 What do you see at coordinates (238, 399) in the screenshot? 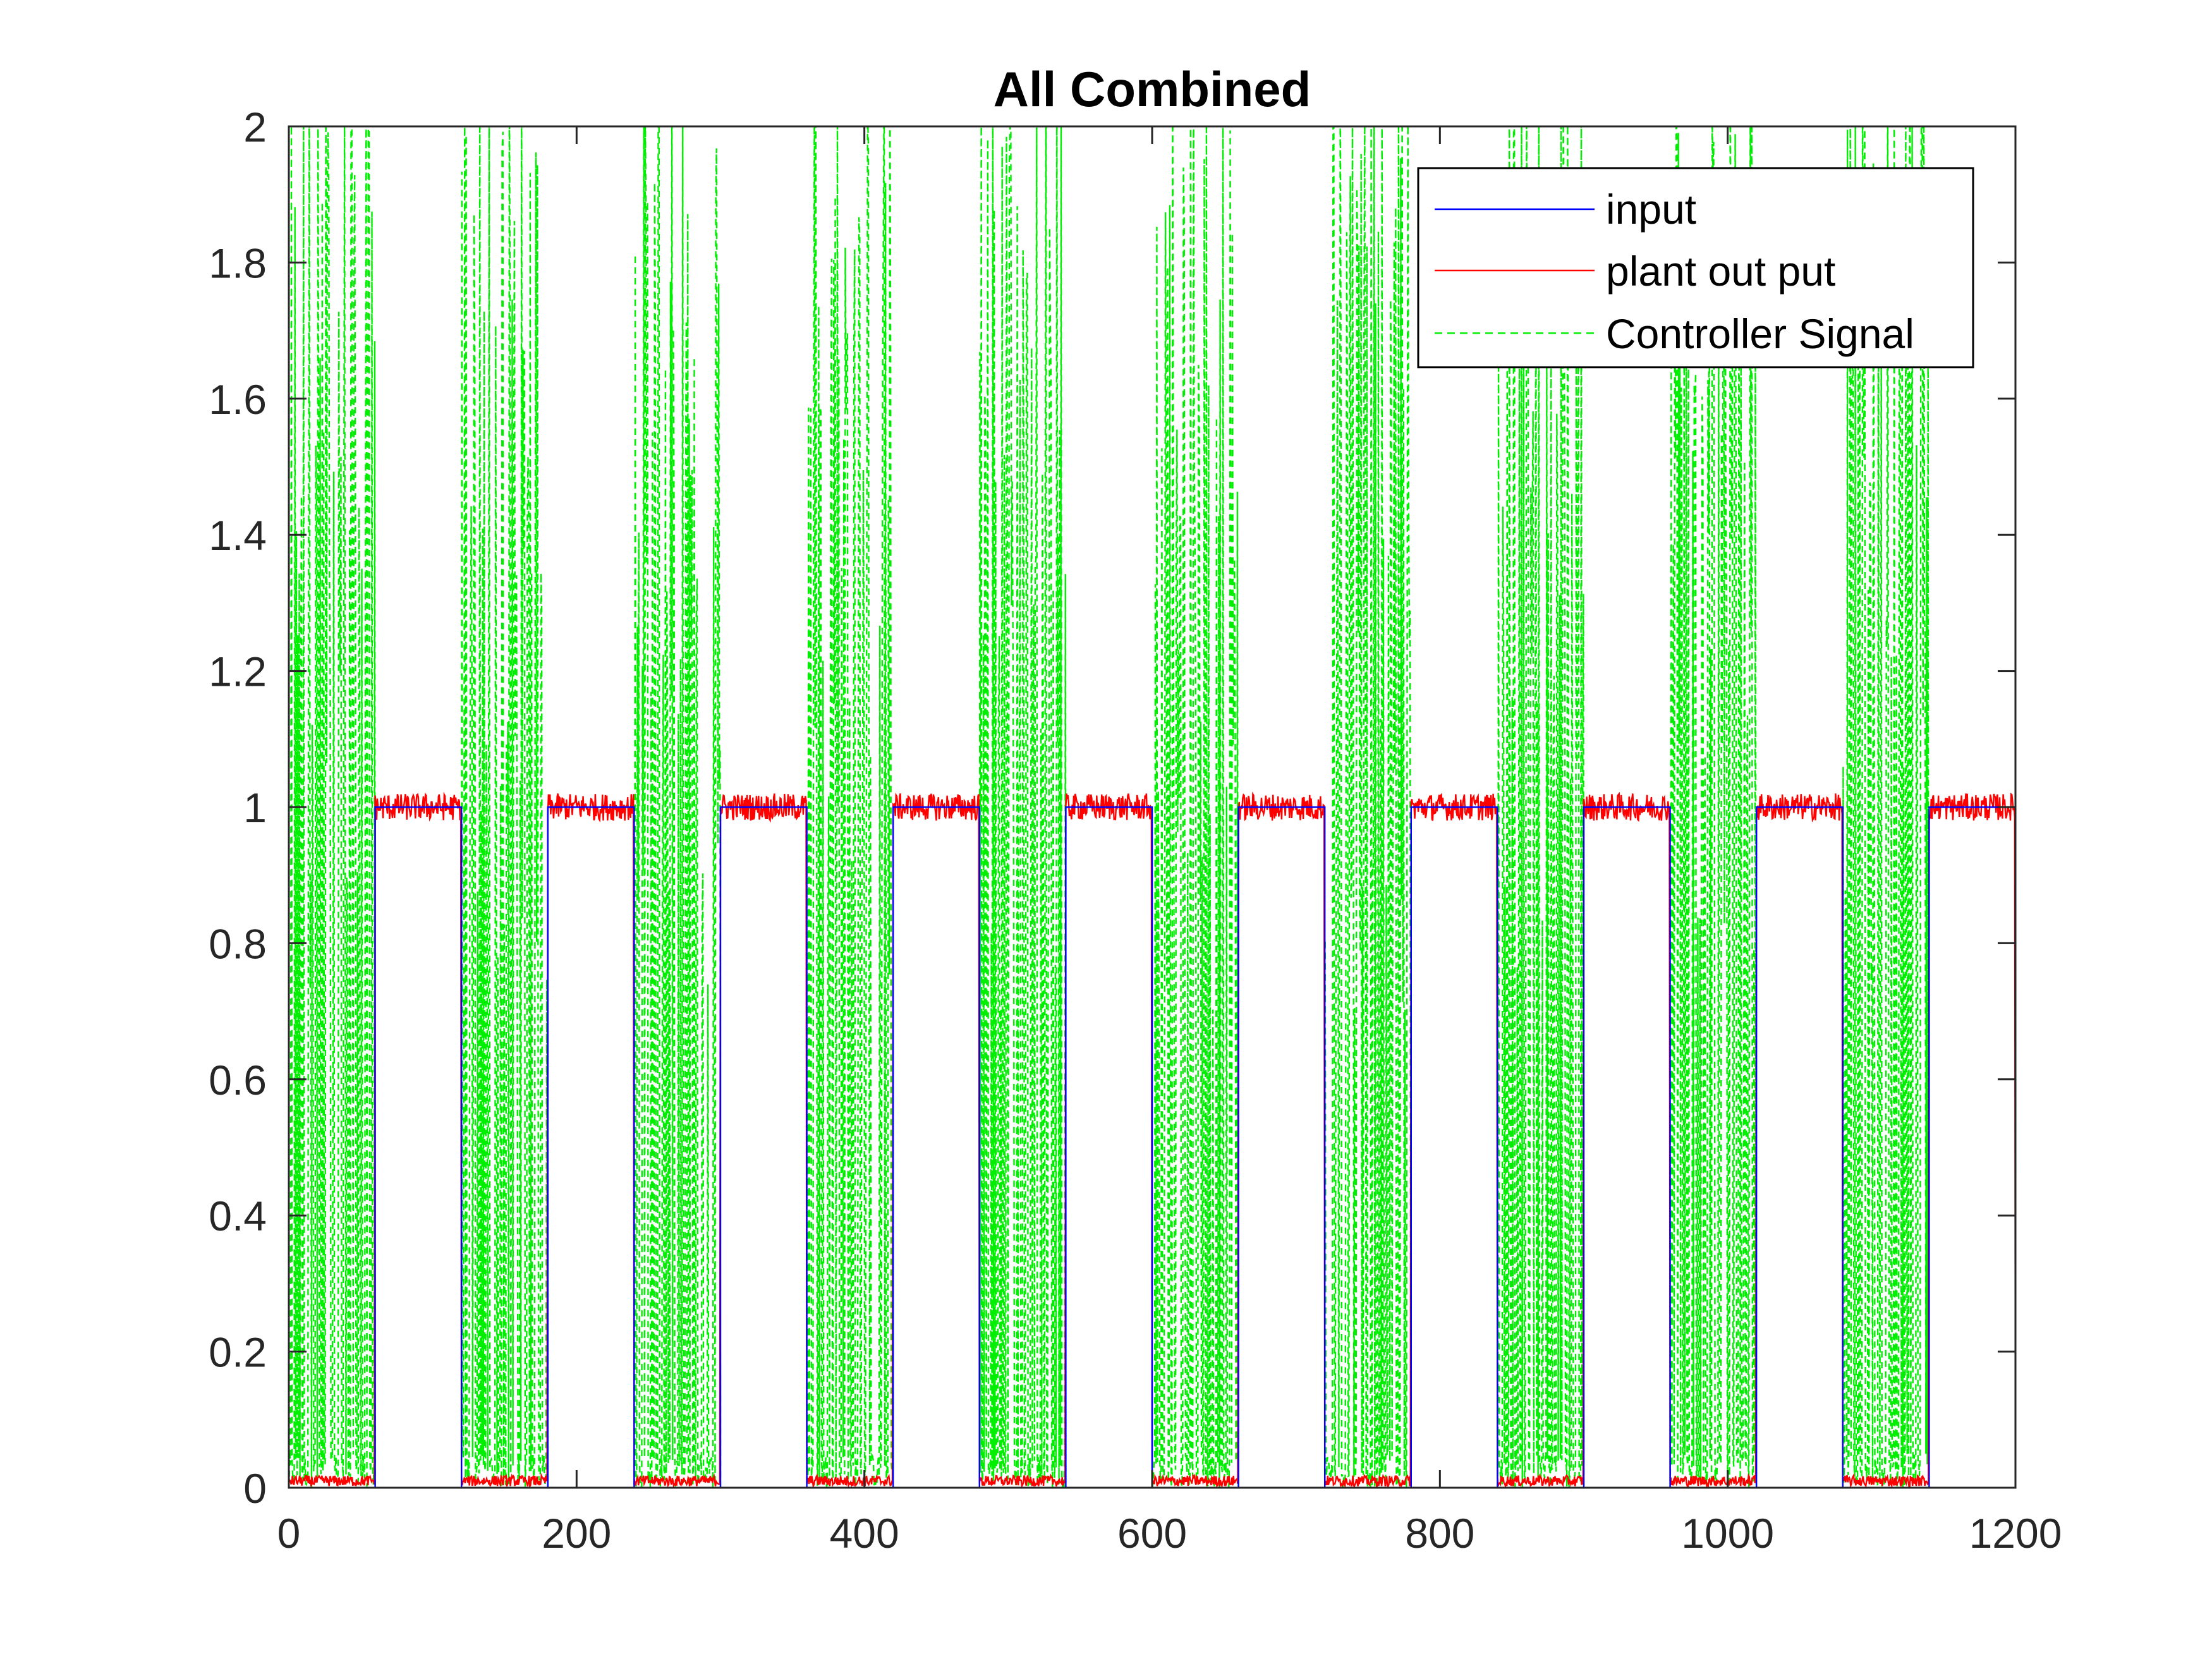
I see `y-tick-label: 1.6` at bounding box center [238, 399].